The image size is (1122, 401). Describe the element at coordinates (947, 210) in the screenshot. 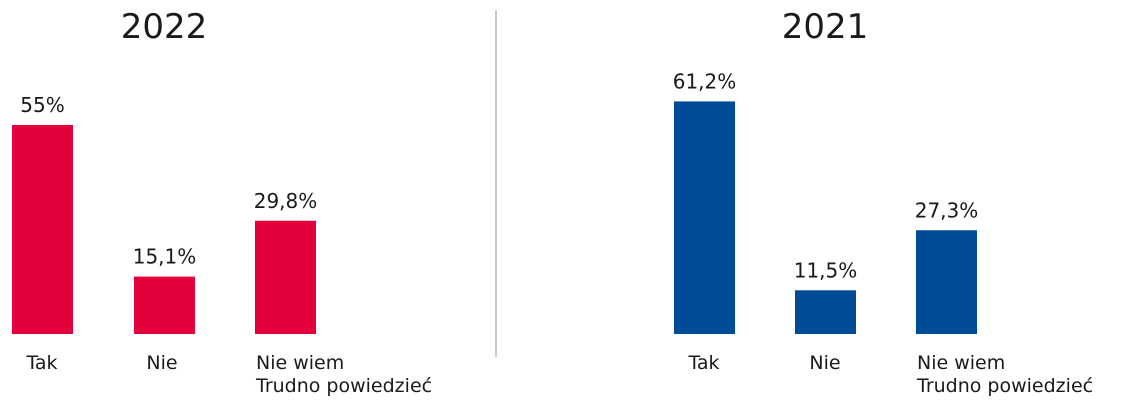

I see `data-label: 27,3%` at that location.